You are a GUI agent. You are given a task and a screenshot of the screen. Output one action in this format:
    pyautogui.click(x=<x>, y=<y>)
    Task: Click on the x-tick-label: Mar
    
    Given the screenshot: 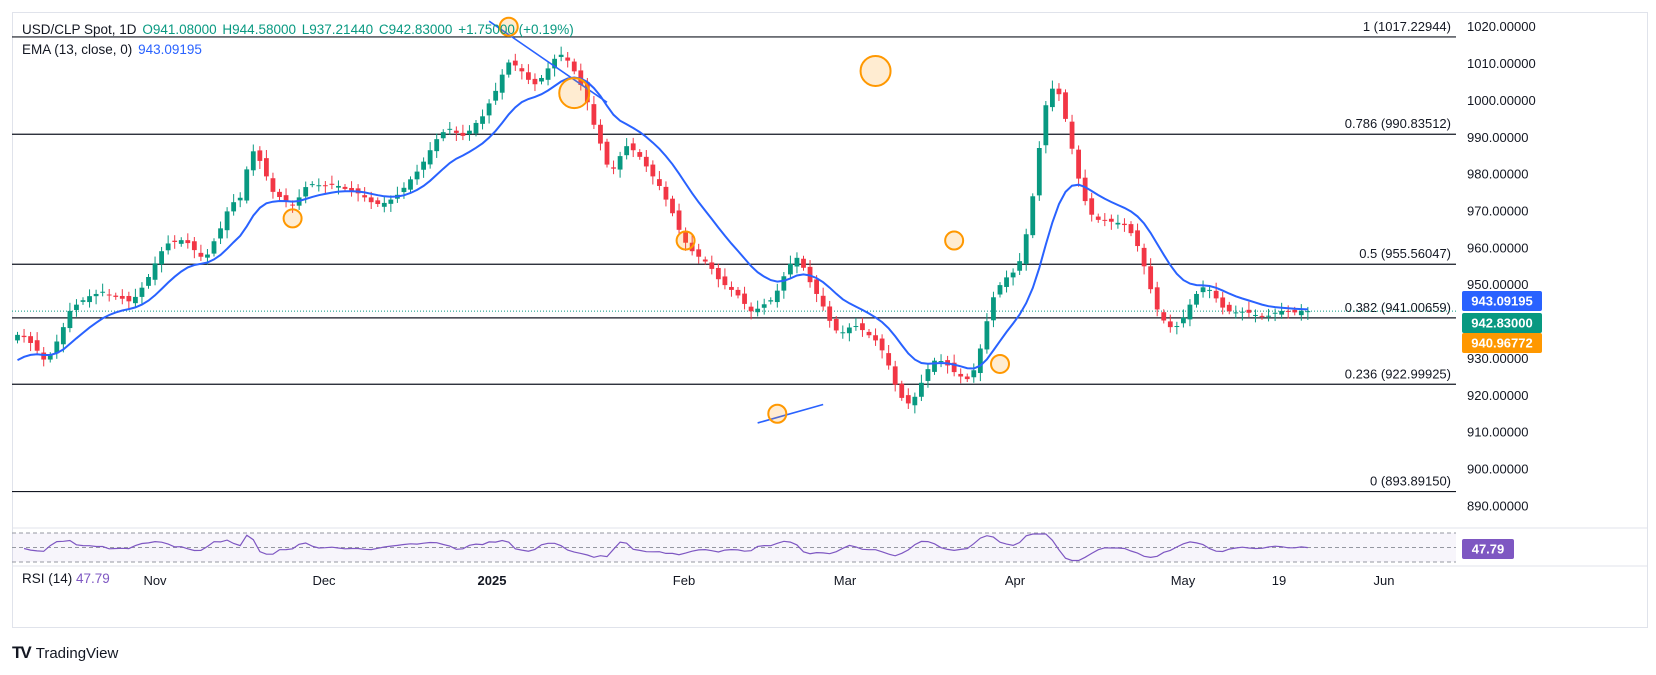 What is the action you would take?
    pyautogui.click(x=845, y=580)
    